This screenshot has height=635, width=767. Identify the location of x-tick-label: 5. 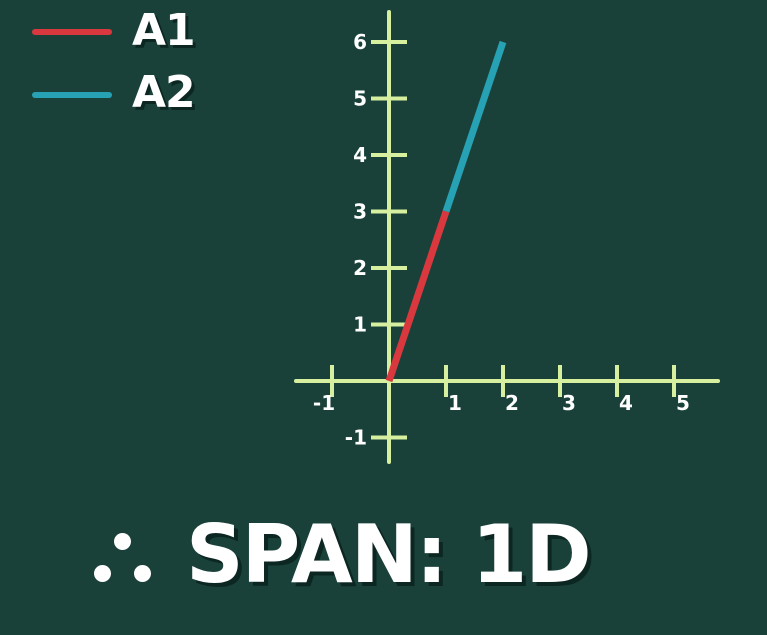
(683, 403).